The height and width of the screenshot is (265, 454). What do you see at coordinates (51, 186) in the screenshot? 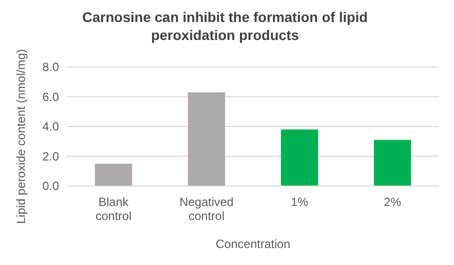
I see `y-tick-label: 0.0` at bounding box center [51, 186].